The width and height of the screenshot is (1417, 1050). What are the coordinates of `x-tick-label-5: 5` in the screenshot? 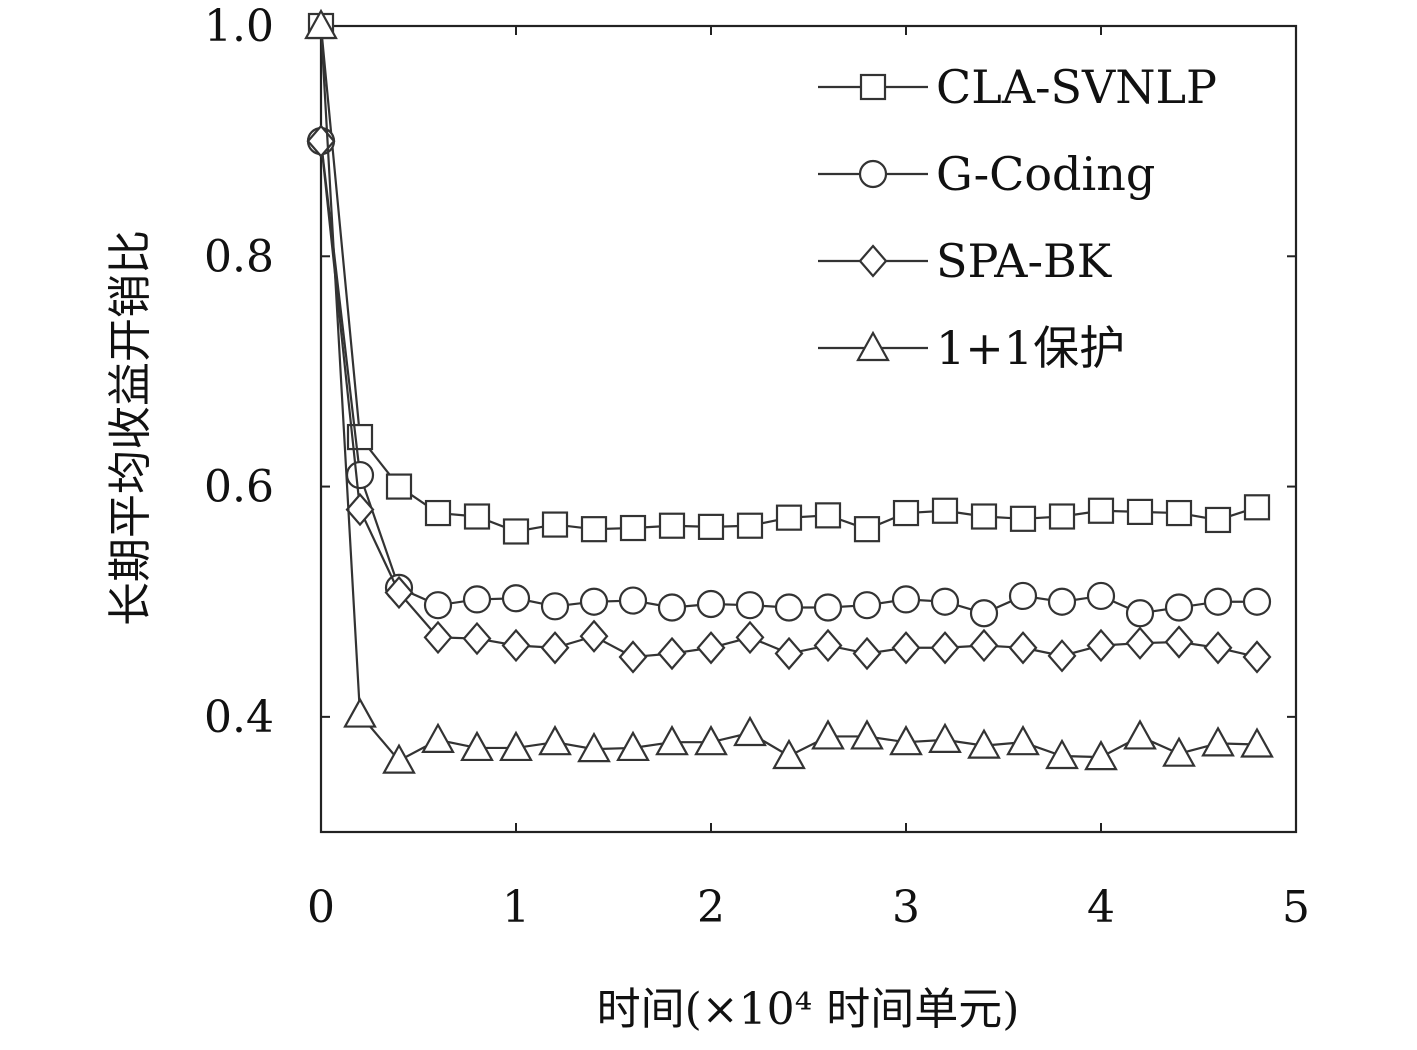 It's located at (1296, 907).